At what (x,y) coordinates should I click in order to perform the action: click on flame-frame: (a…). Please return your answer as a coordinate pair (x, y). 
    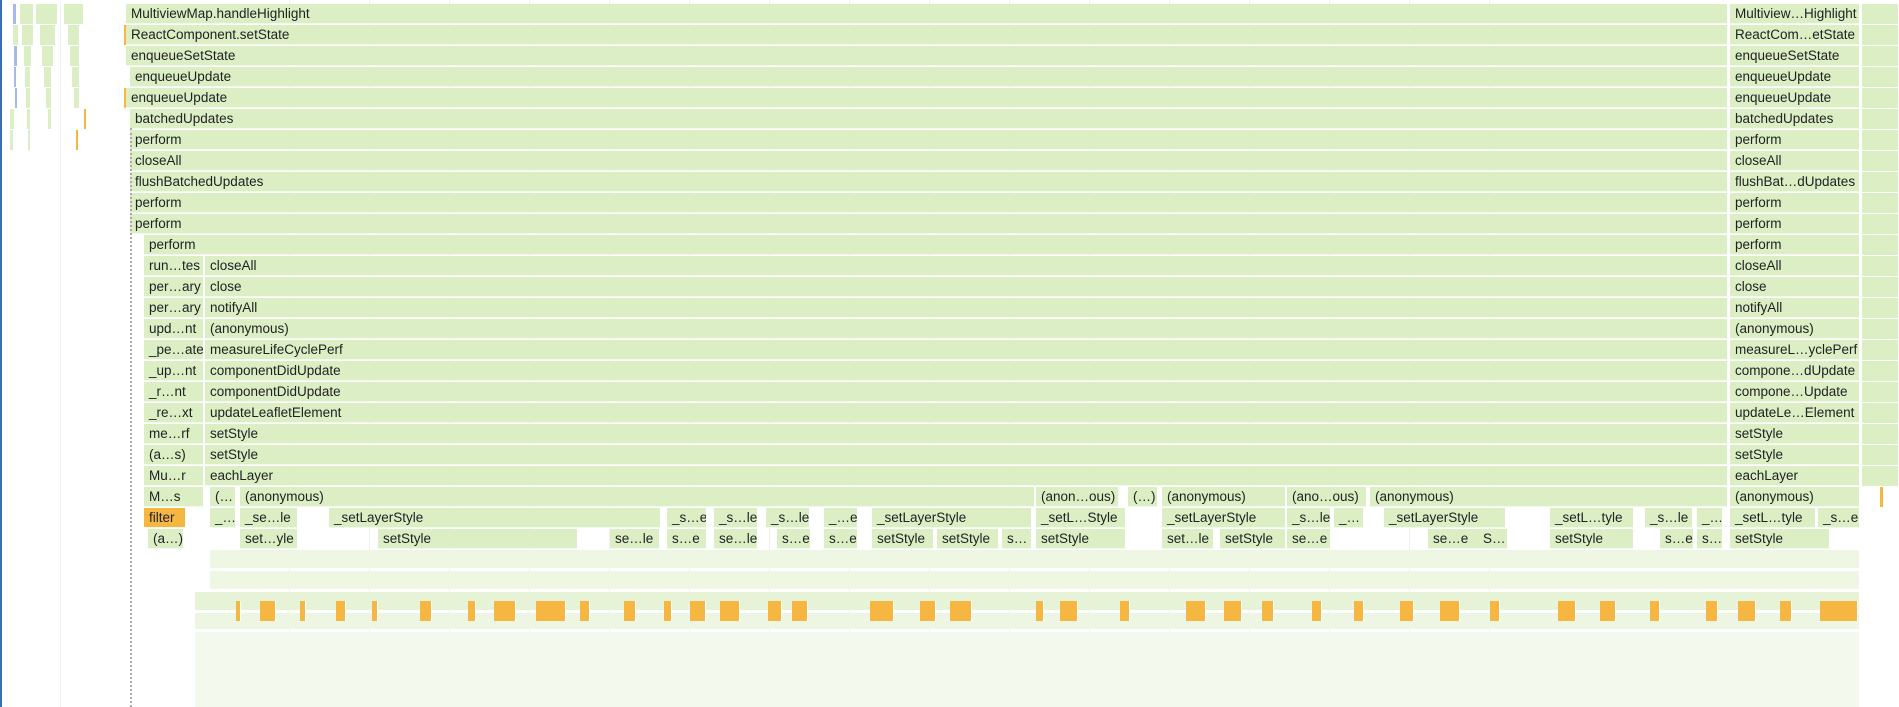
    Looking at the image, I should click on (166, 539).